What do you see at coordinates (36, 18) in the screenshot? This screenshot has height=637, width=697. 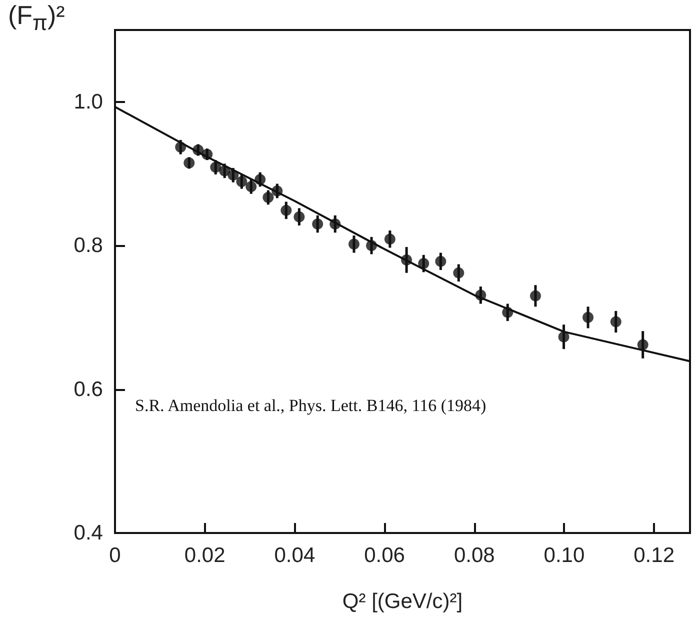 I see `y-axis-title: (F$_{π}$)²` at bounding box center [36, 18].